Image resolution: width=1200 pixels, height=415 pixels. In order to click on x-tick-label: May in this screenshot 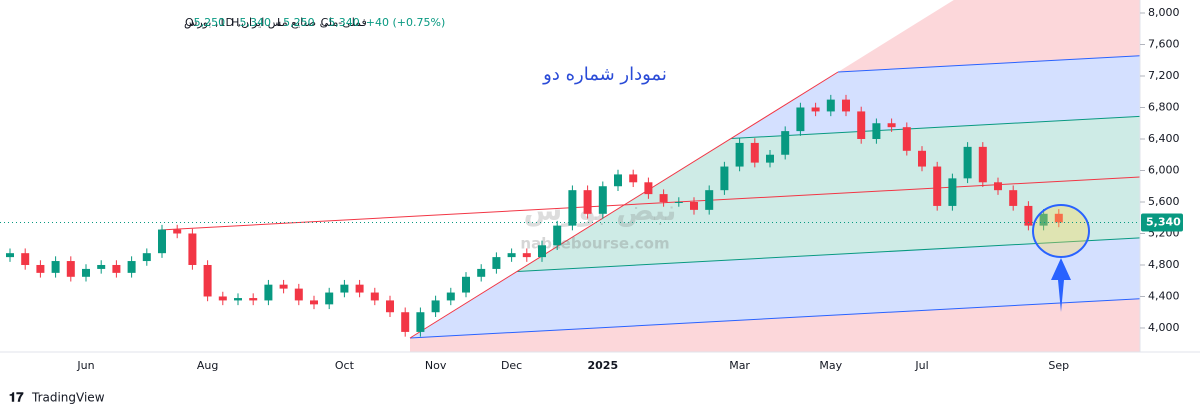, I will do `click(830, 365)`.